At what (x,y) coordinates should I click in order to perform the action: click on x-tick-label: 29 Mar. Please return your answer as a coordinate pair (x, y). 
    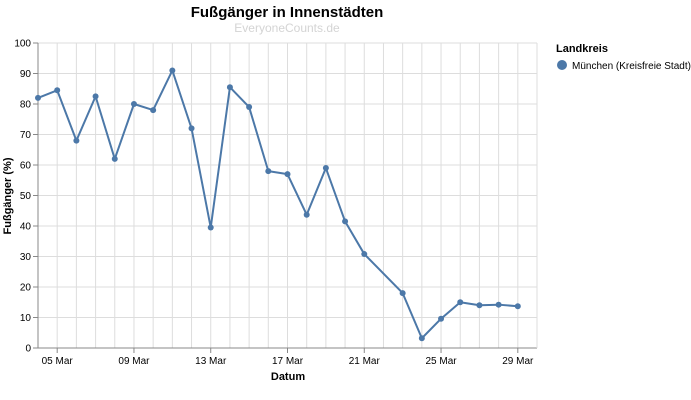
    Looking at the image, I should click on (518, 361).